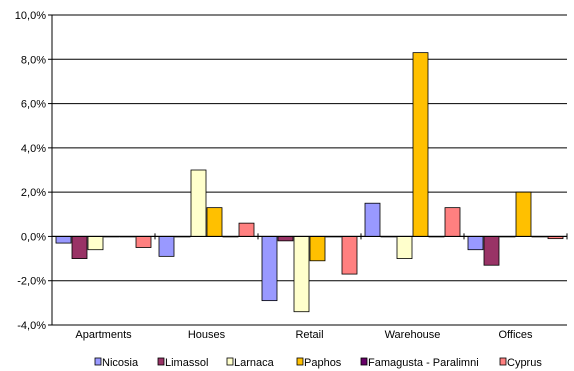  What do you see at coordinates (452, 222) in the screenshot?
I see `bar-cyprus-warehouse` at bounding box center [452, 222].